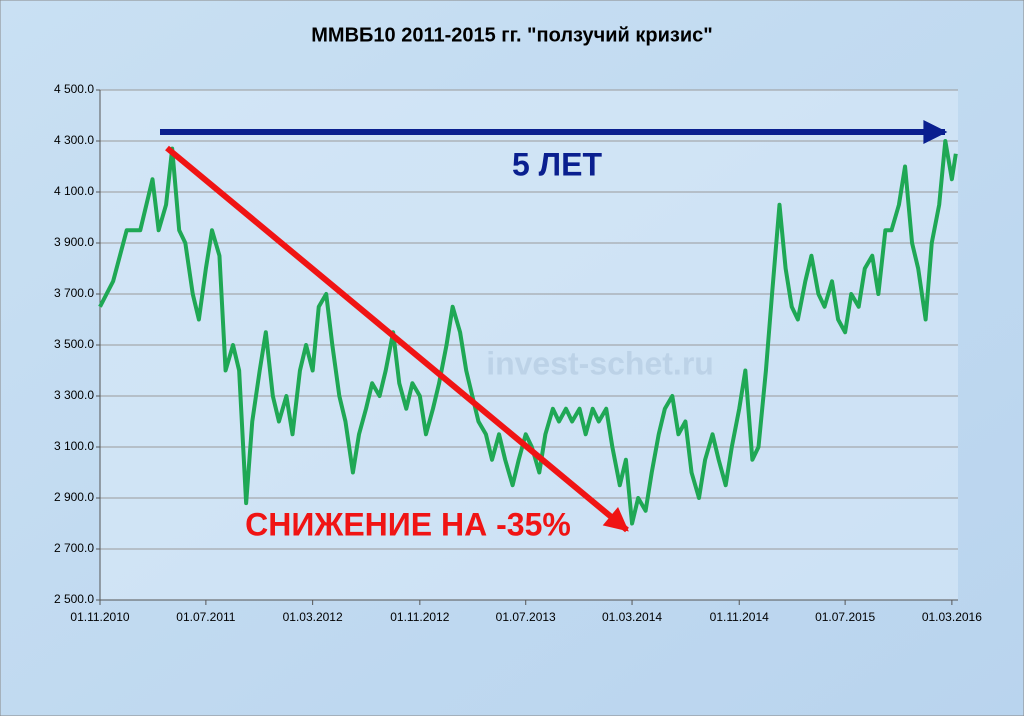  Describe the element at coordinates (74, 395) in the screenshot. I see `y-tick-label: 3 300.0` at that location.